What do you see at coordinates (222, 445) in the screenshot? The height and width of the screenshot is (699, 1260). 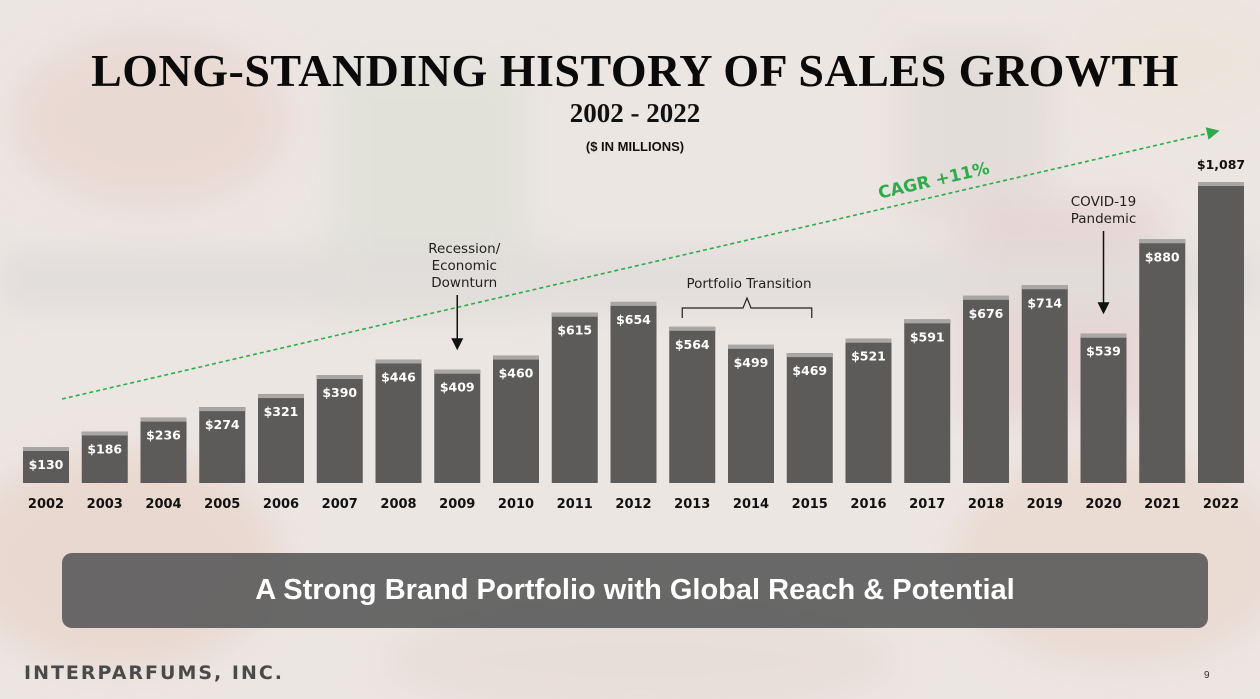 I see `bar-2005` at bounding box center [222, 445].